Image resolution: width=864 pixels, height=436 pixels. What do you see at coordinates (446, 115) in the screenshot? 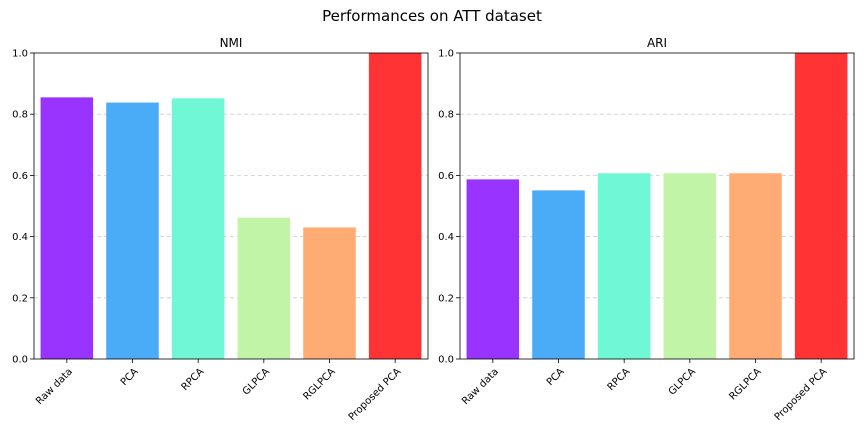
I see `ari-y-tick-label: 0.8` at bounding box center [446, 115].